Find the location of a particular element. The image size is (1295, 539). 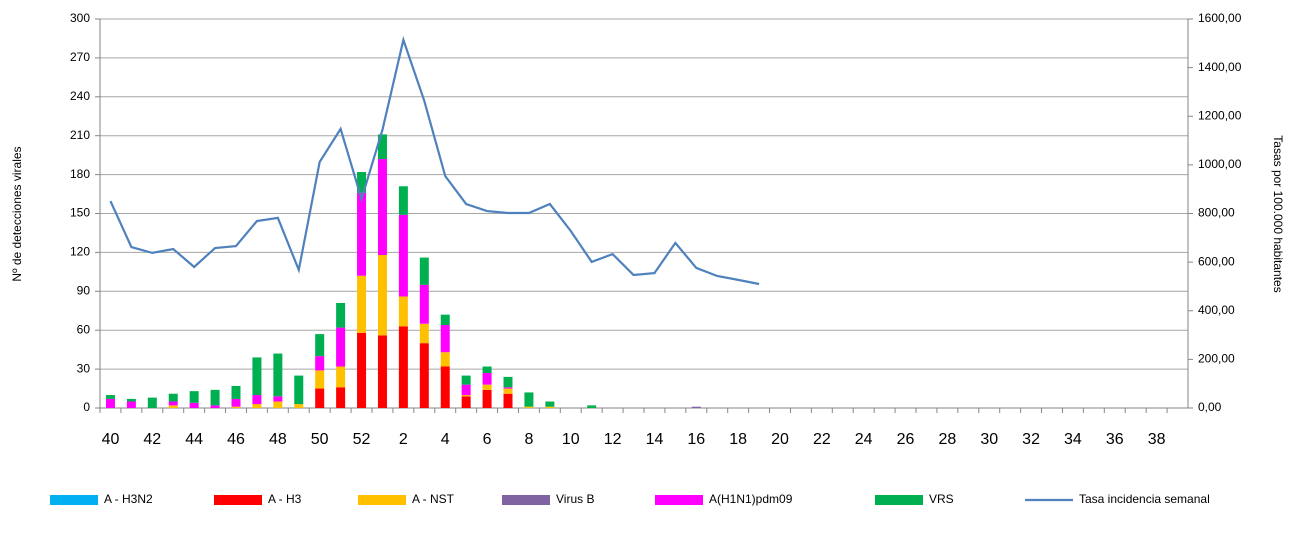

x-tick-label: 42 is located at coordinates (152, 439).